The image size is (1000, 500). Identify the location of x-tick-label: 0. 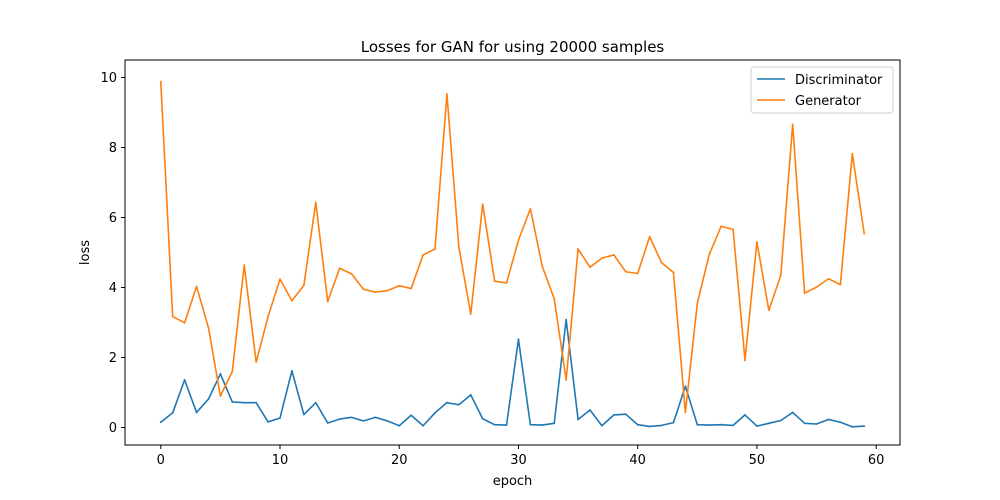
(161, 460).